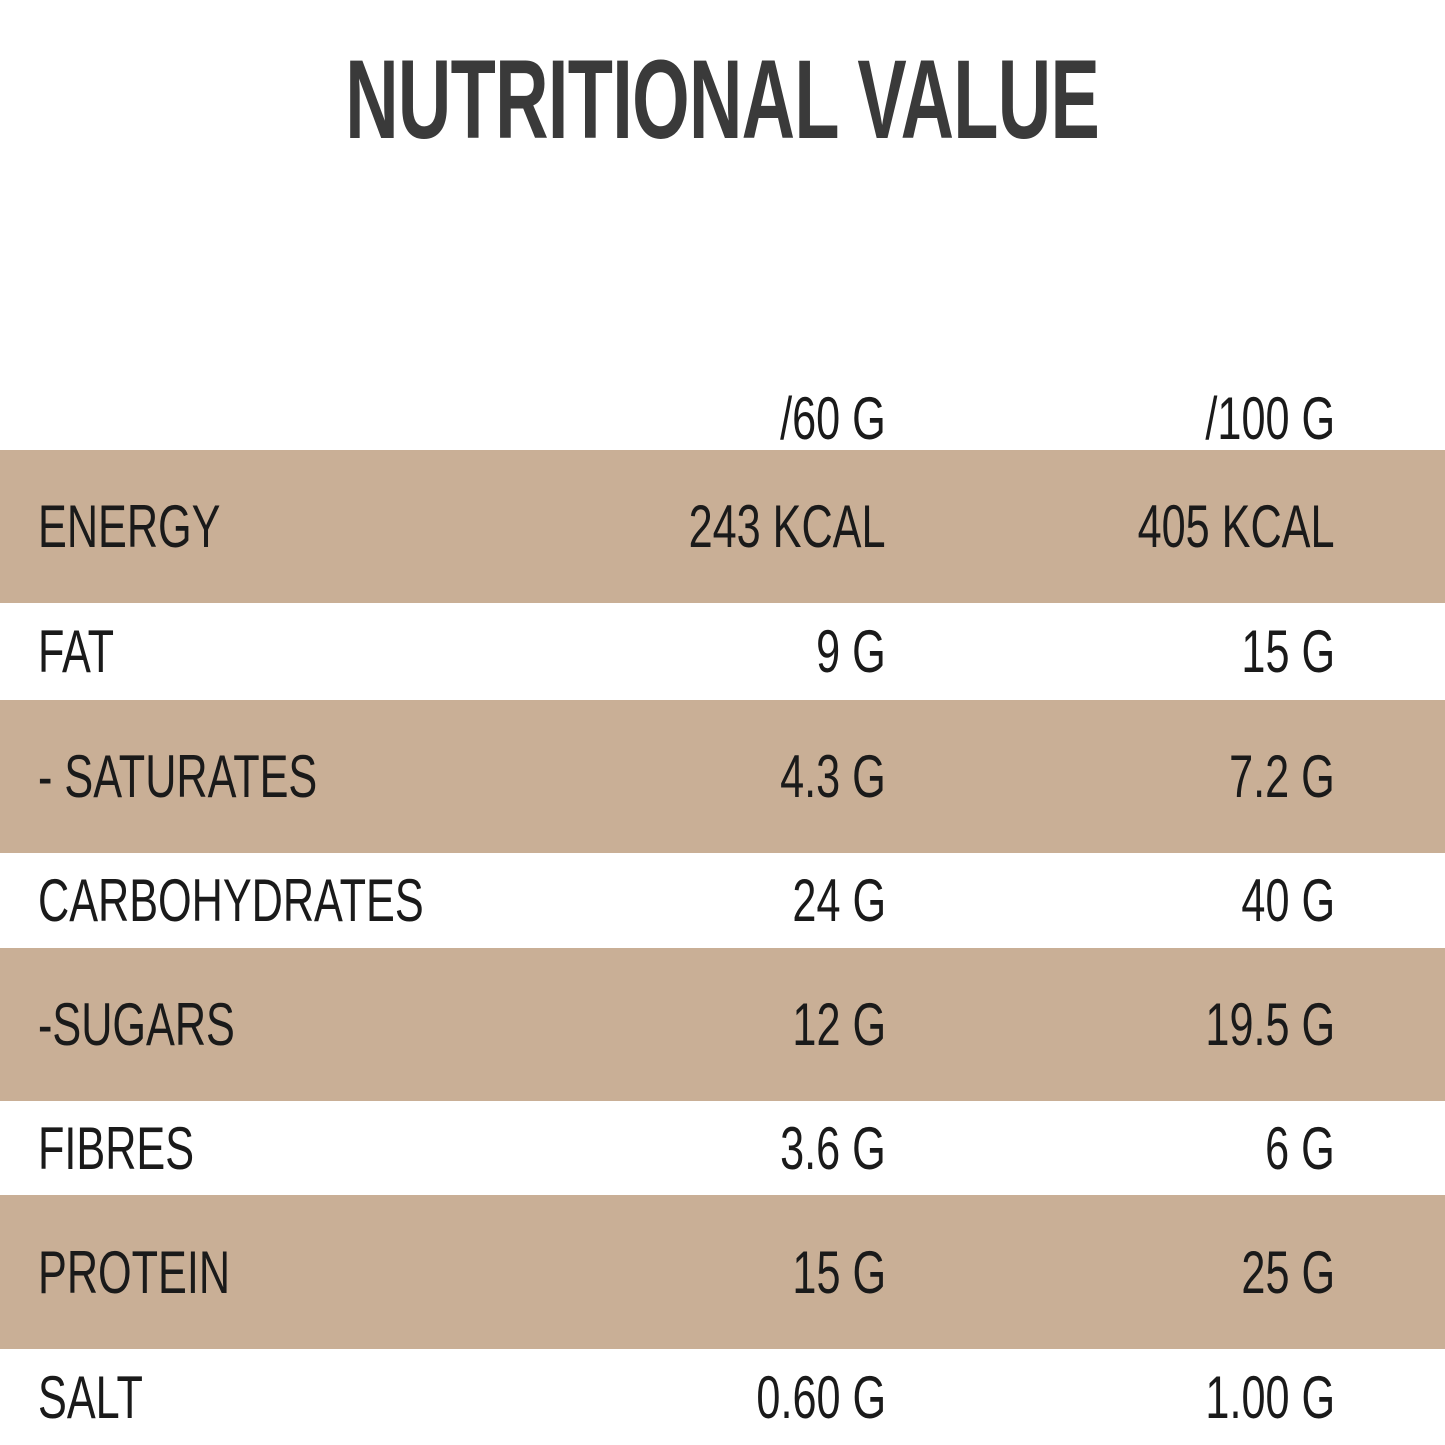 The height and width of the screenshot is (1445, 1445). I want to click on nutrient-label-text: SALT, so click(90, 1397).